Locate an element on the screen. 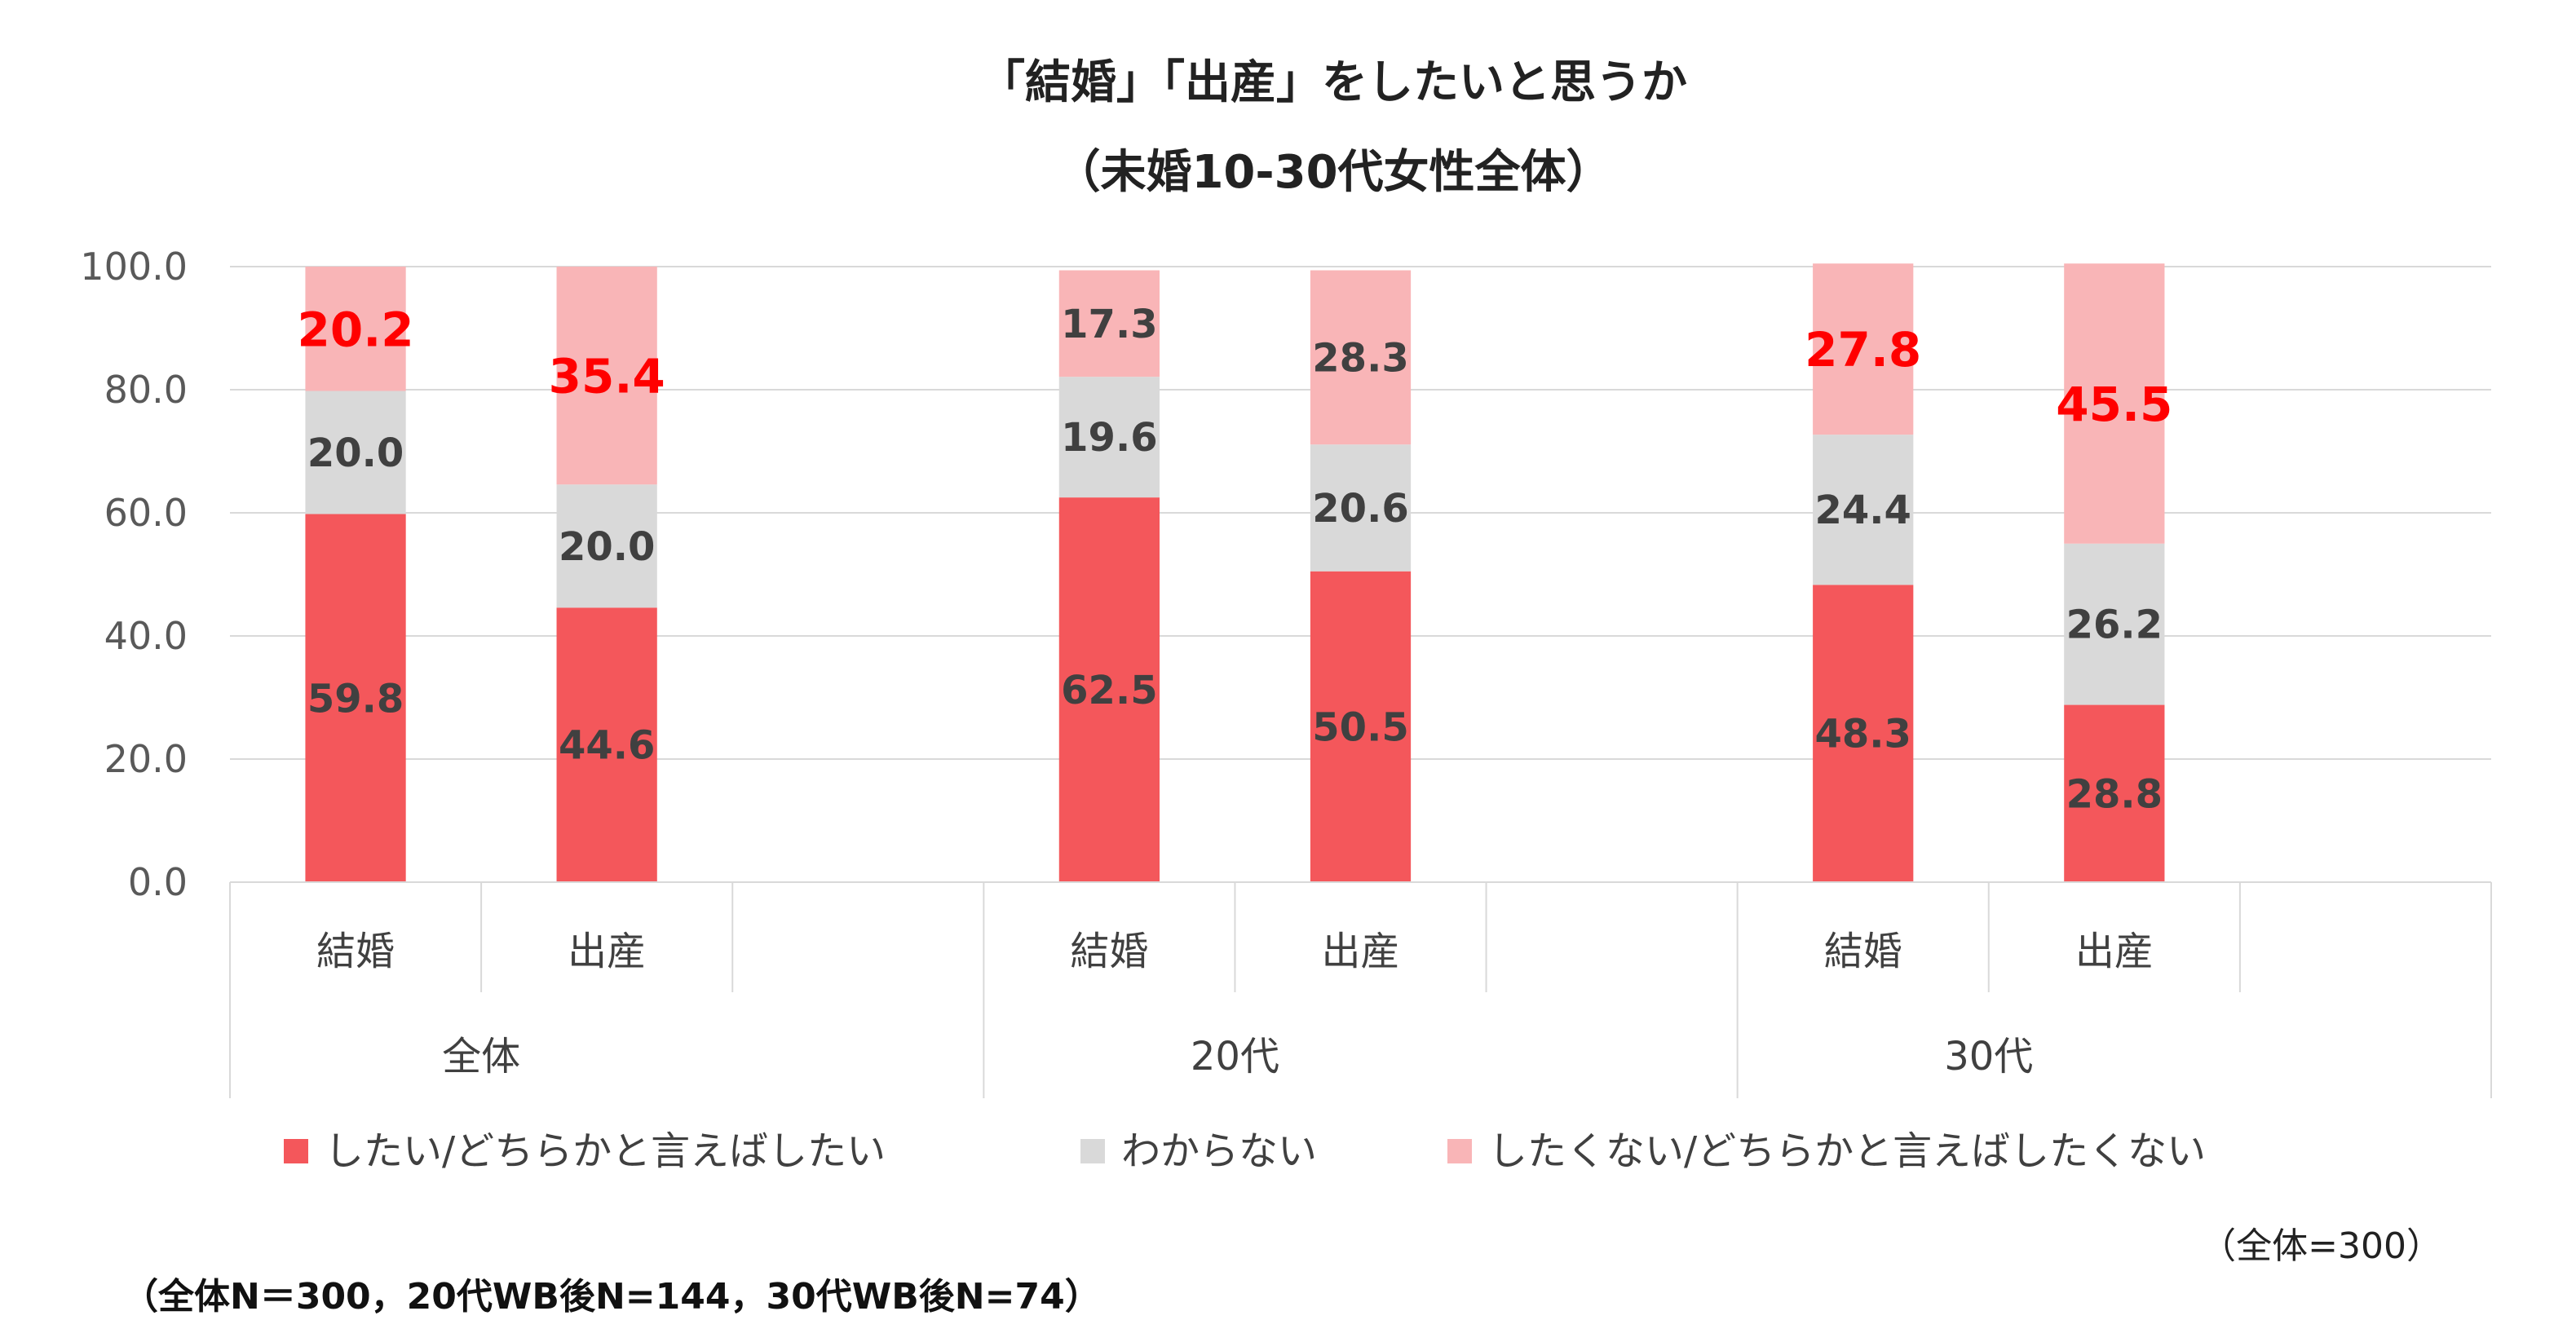 This screenshot has width=2576, height=1342. data-label: 50.5 is located at coordinates (1360, 727).